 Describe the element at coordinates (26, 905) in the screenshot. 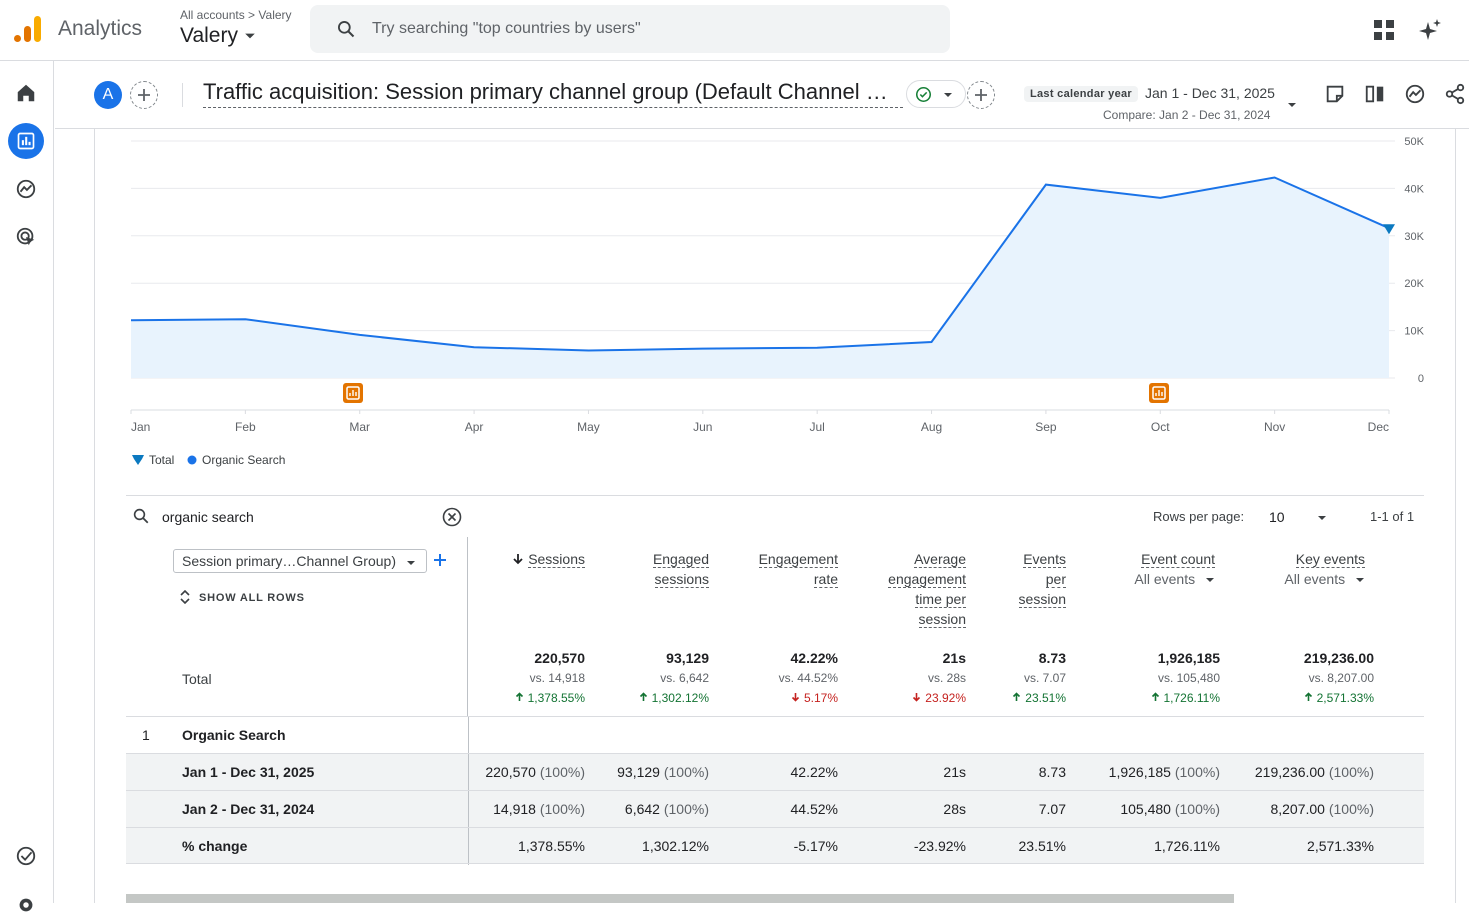

I see `nav-admin` at that location.